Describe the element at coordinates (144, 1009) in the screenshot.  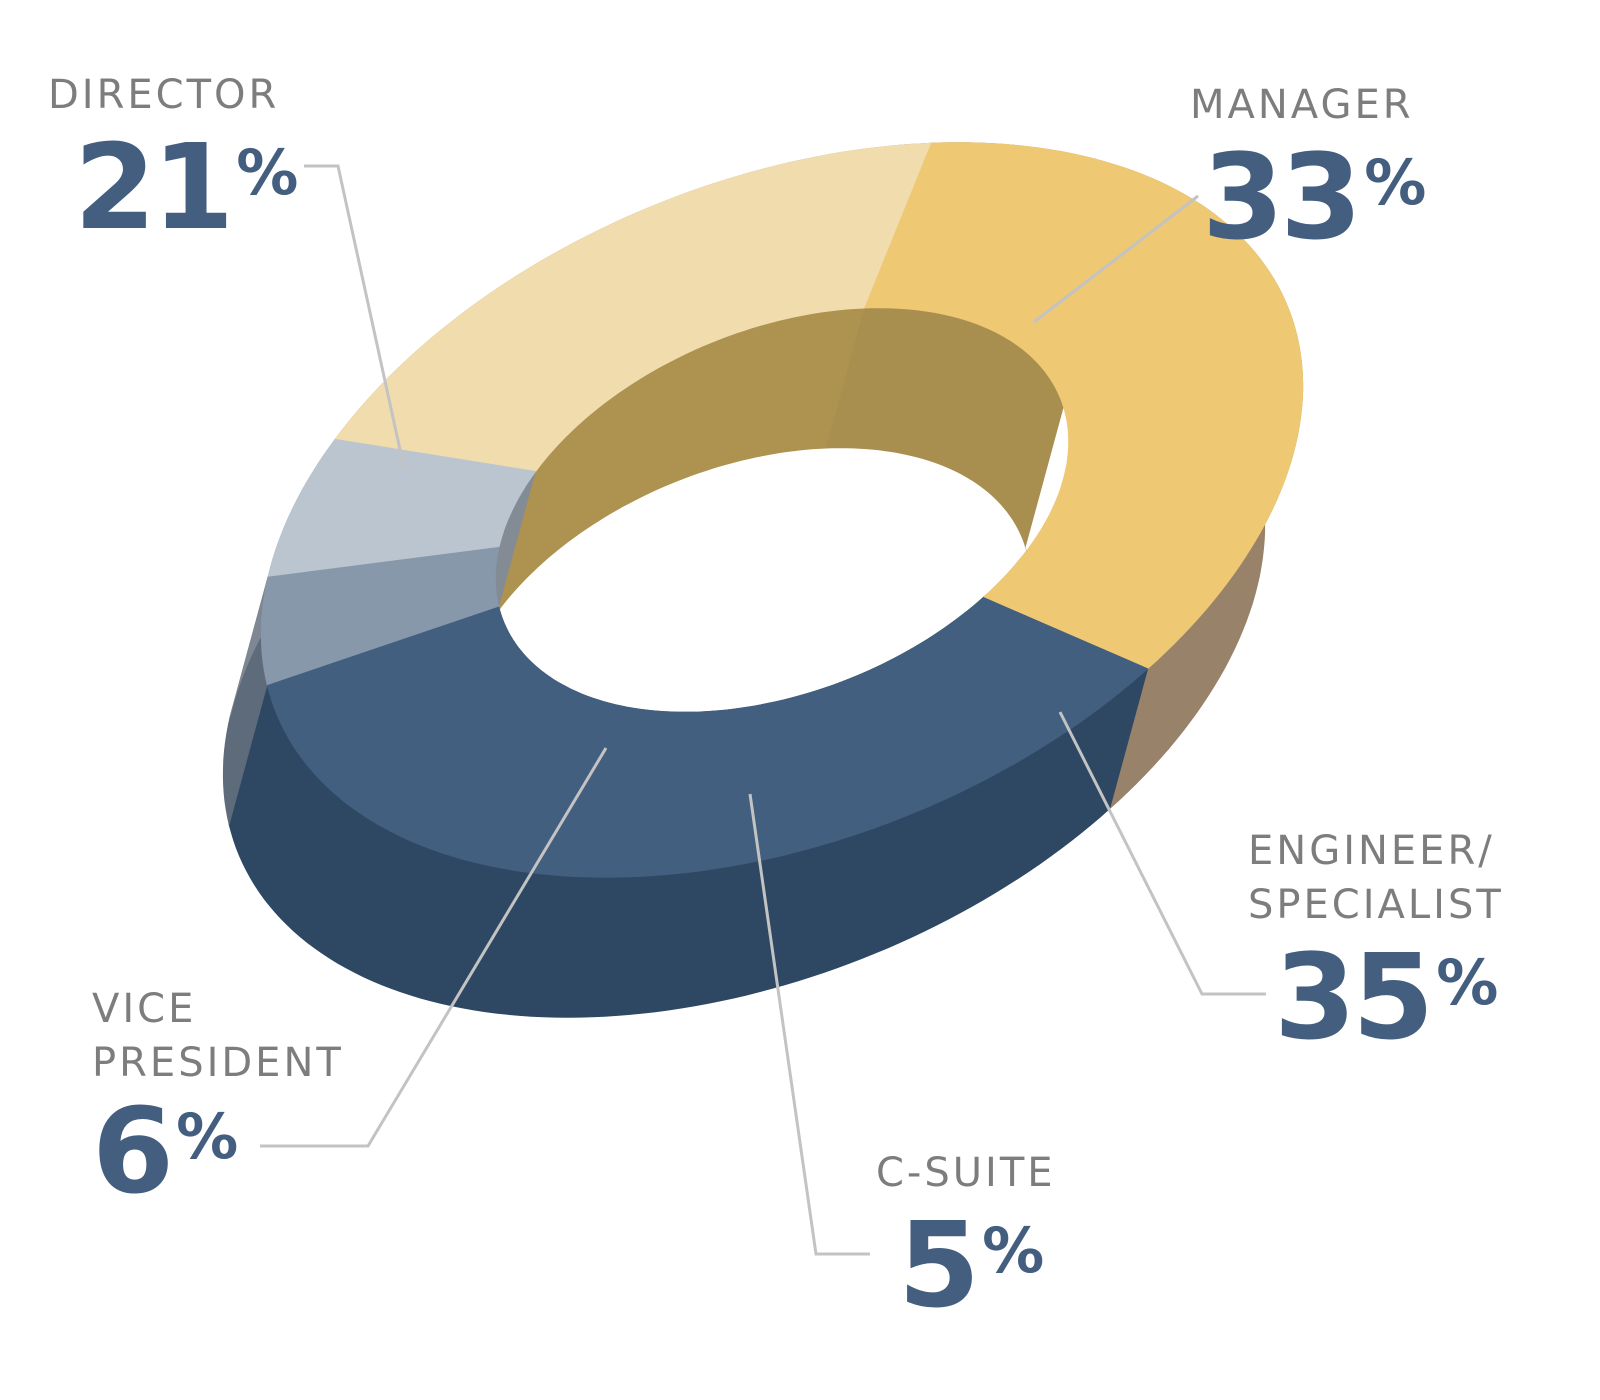
I see `label-line: VICE` at that location.